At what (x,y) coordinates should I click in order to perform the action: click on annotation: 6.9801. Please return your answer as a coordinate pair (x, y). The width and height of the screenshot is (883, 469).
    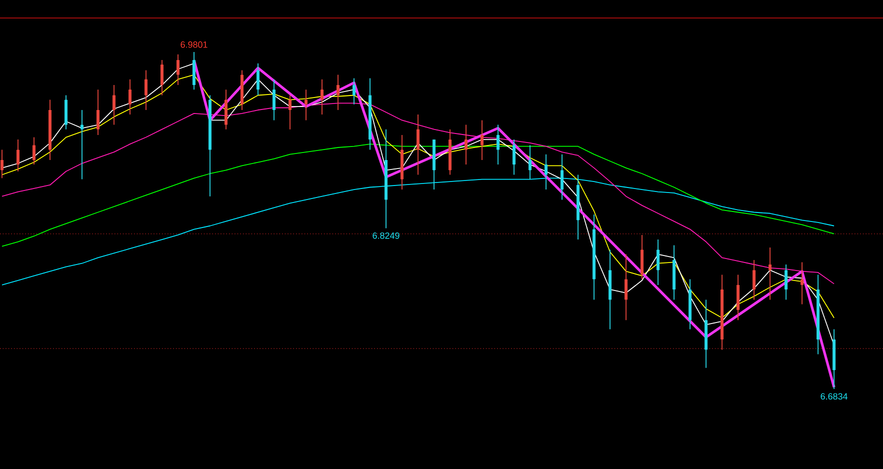
    Looking at the image, I should click on (194, 44).